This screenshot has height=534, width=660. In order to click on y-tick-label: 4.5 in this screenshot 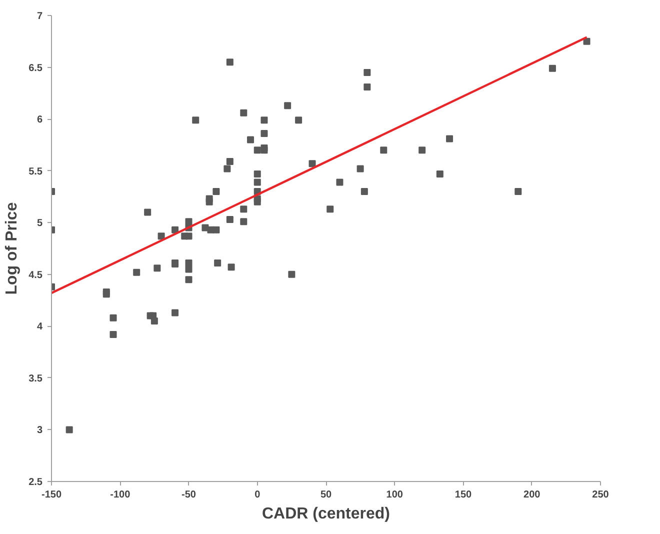, I will do `click(35, 275)`.